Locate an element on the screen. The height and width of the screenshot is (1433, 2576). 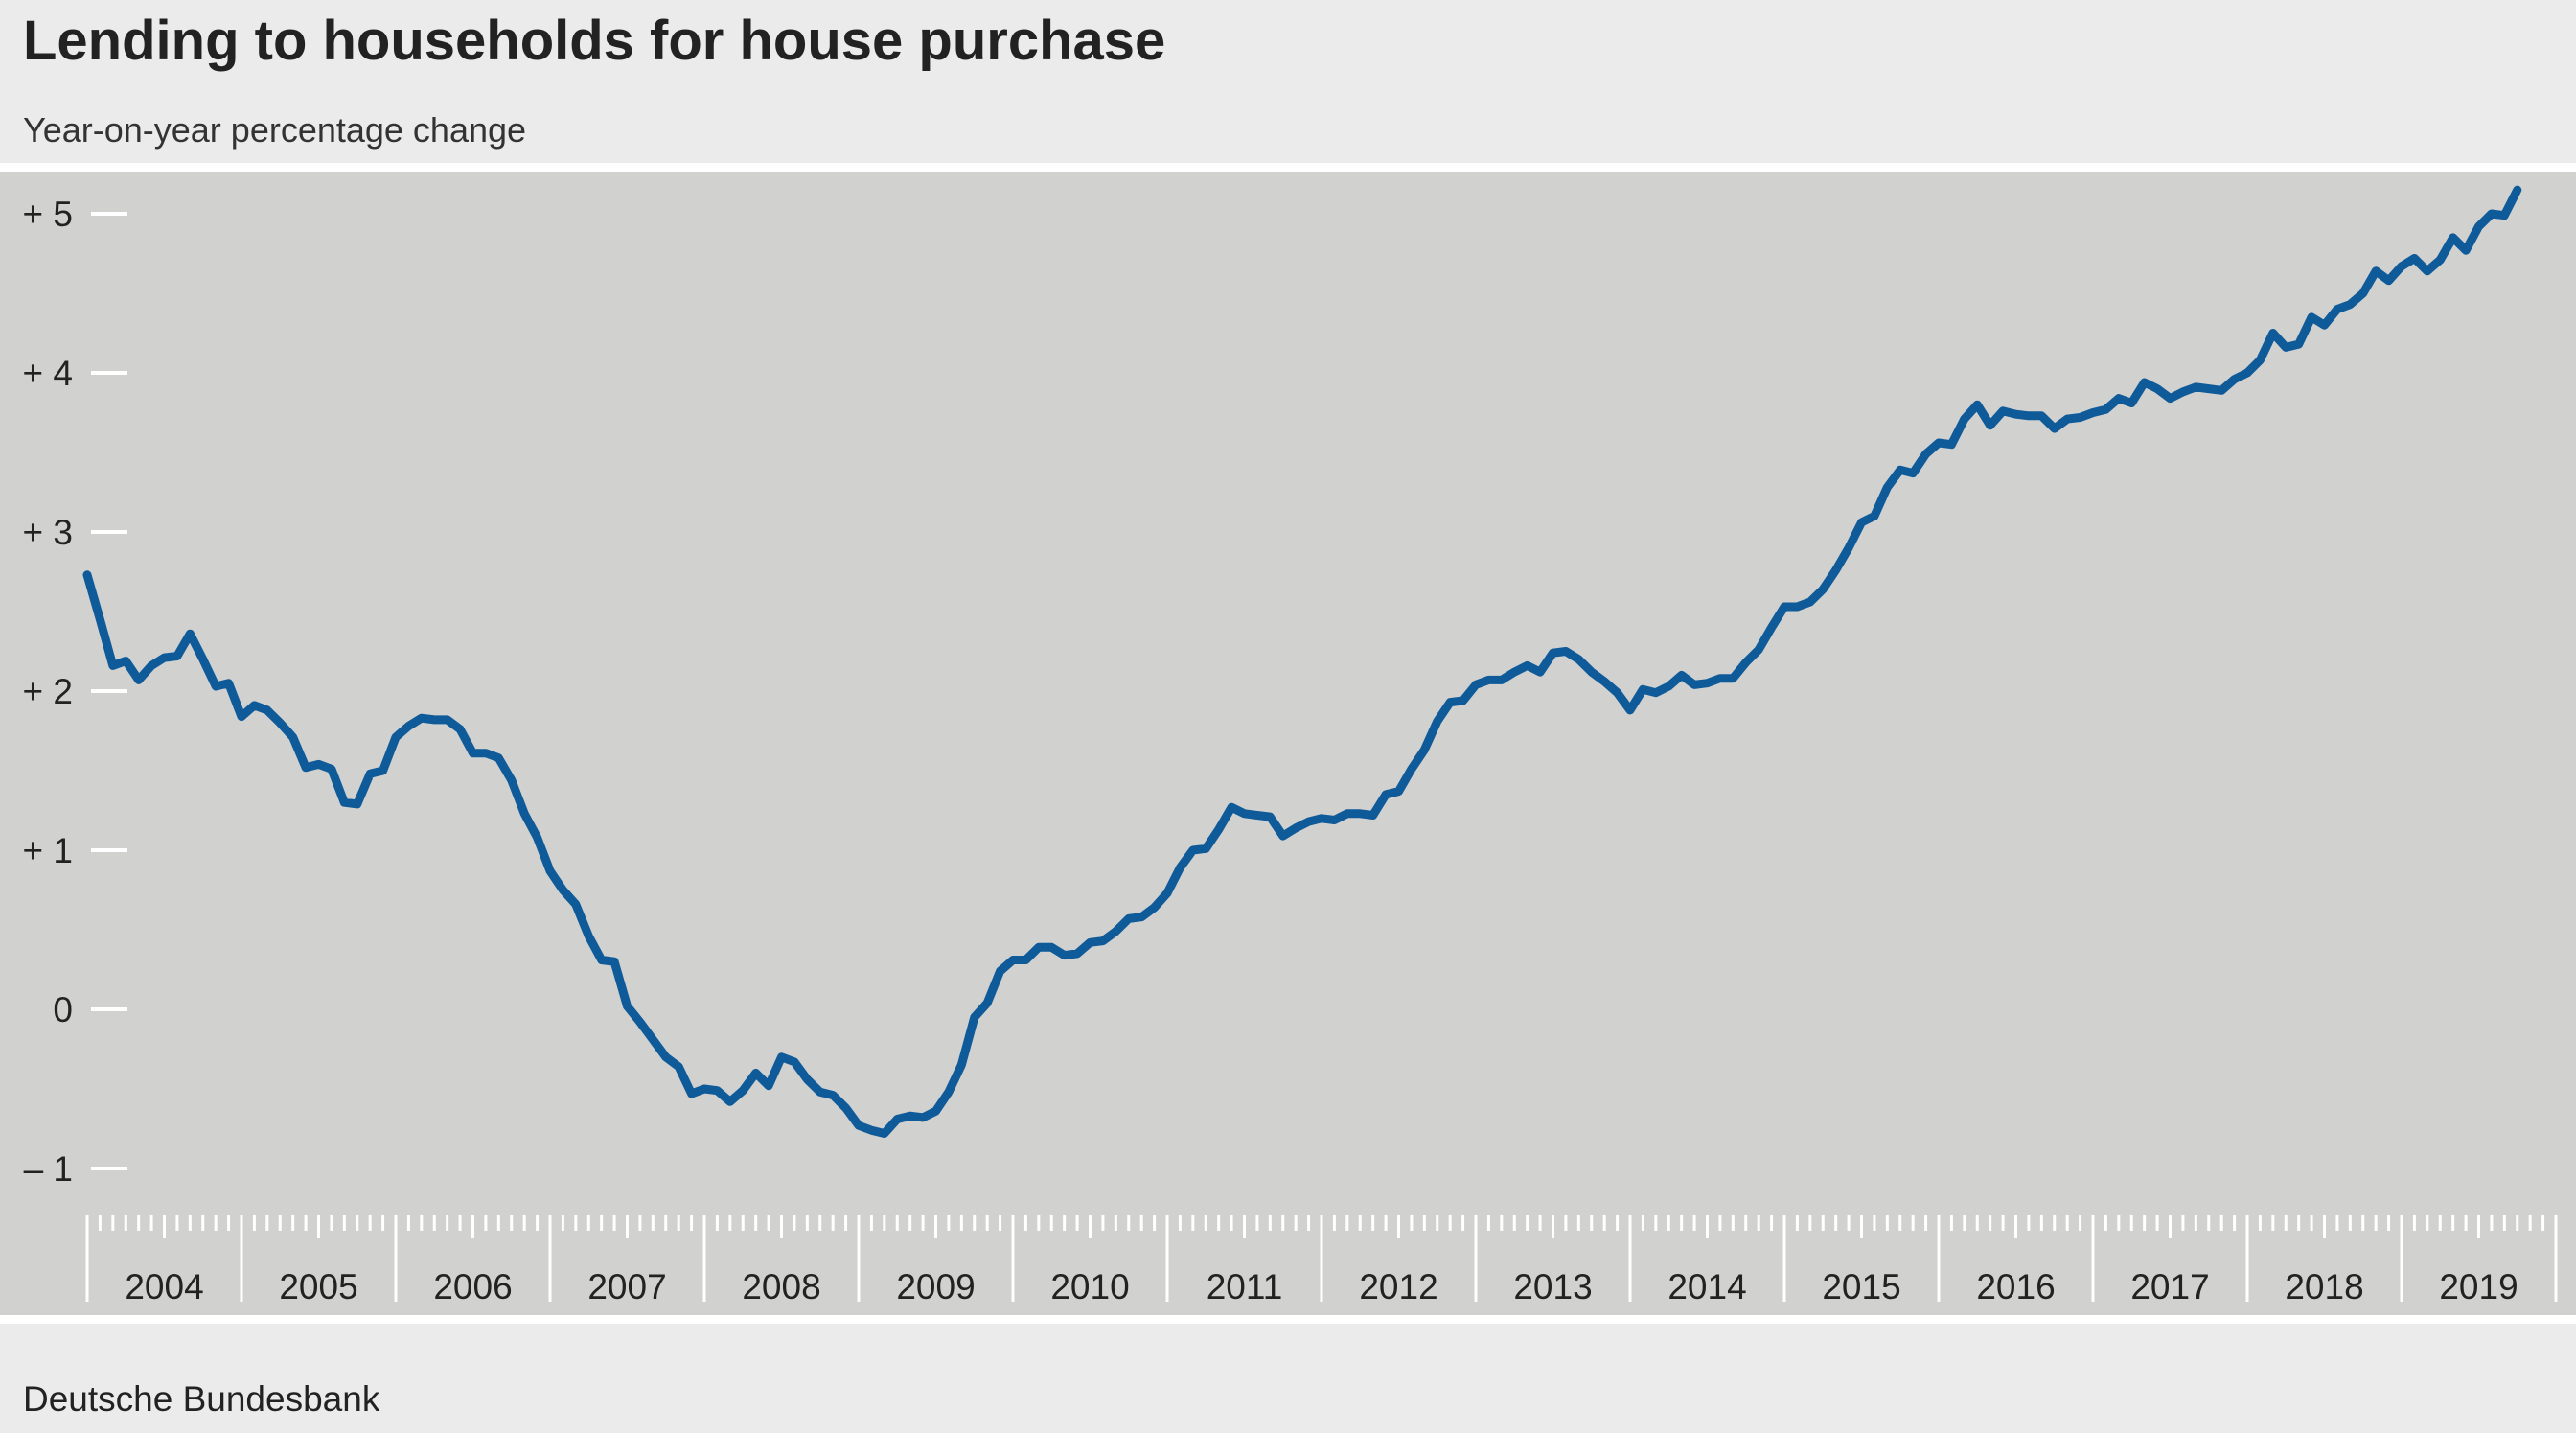
source-label: Deutsche Bundesbank is located at coordinates (201, 1399).